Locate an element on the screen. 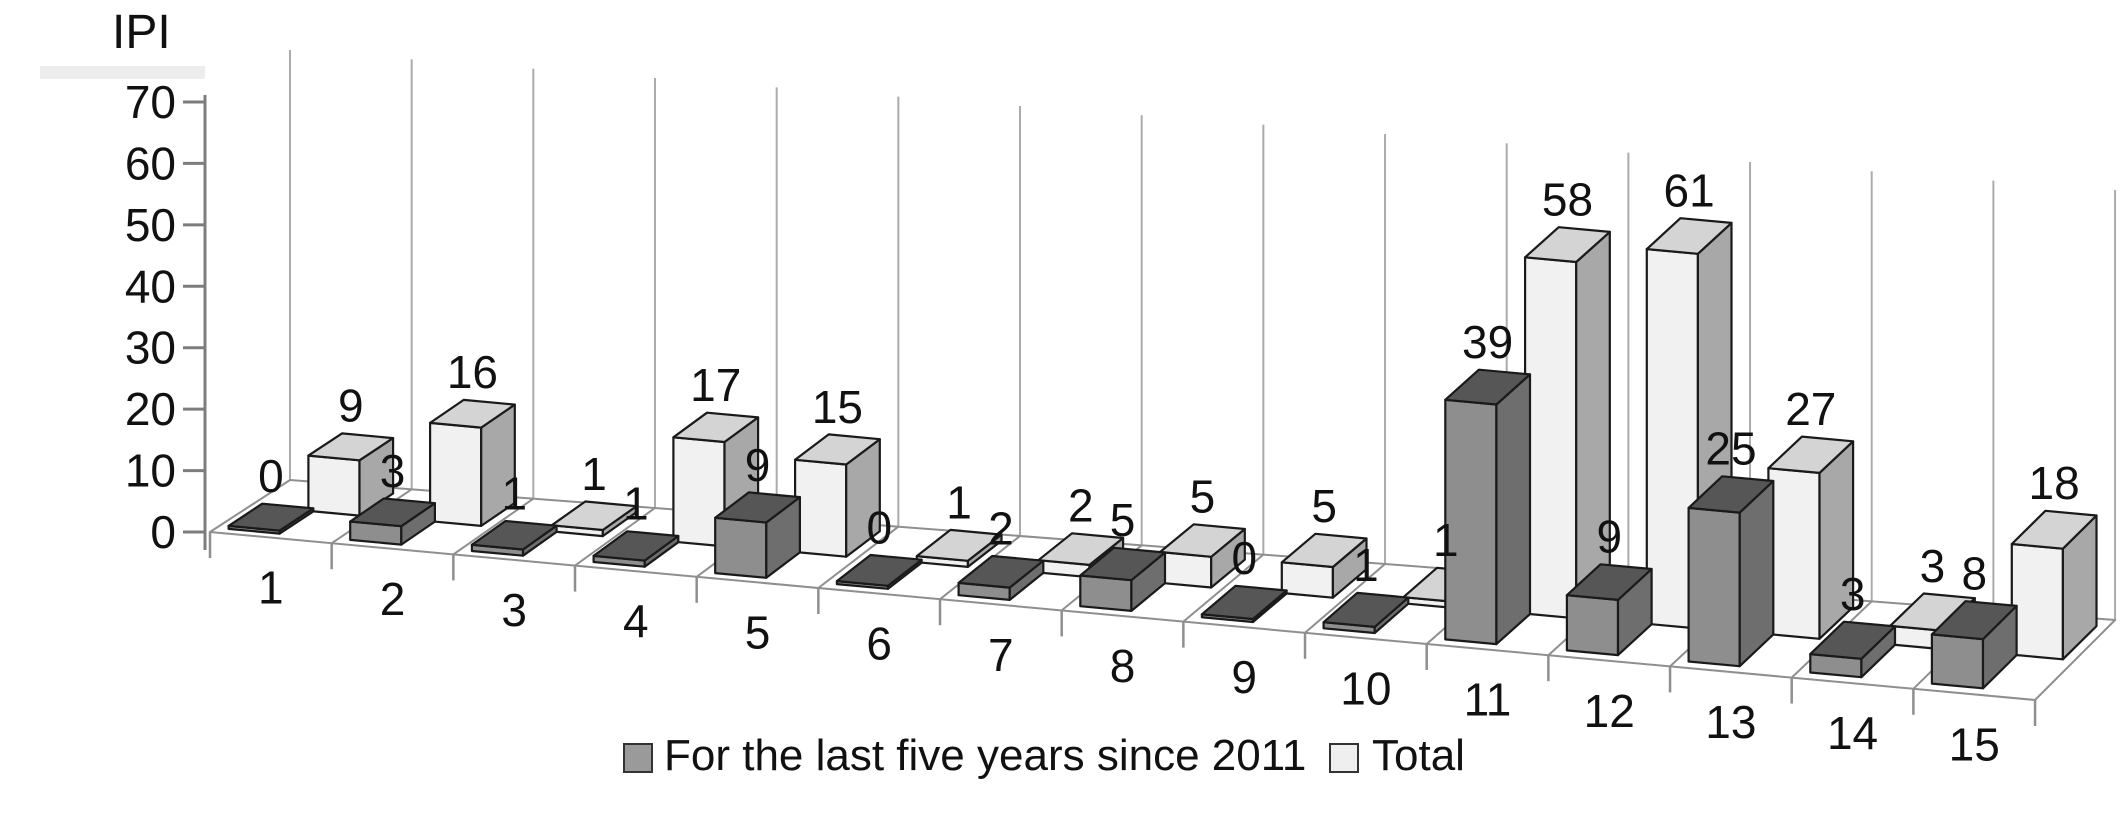 The image size is (2125, 825). bar-value-label: 16 is located at coordinates (472, 372).